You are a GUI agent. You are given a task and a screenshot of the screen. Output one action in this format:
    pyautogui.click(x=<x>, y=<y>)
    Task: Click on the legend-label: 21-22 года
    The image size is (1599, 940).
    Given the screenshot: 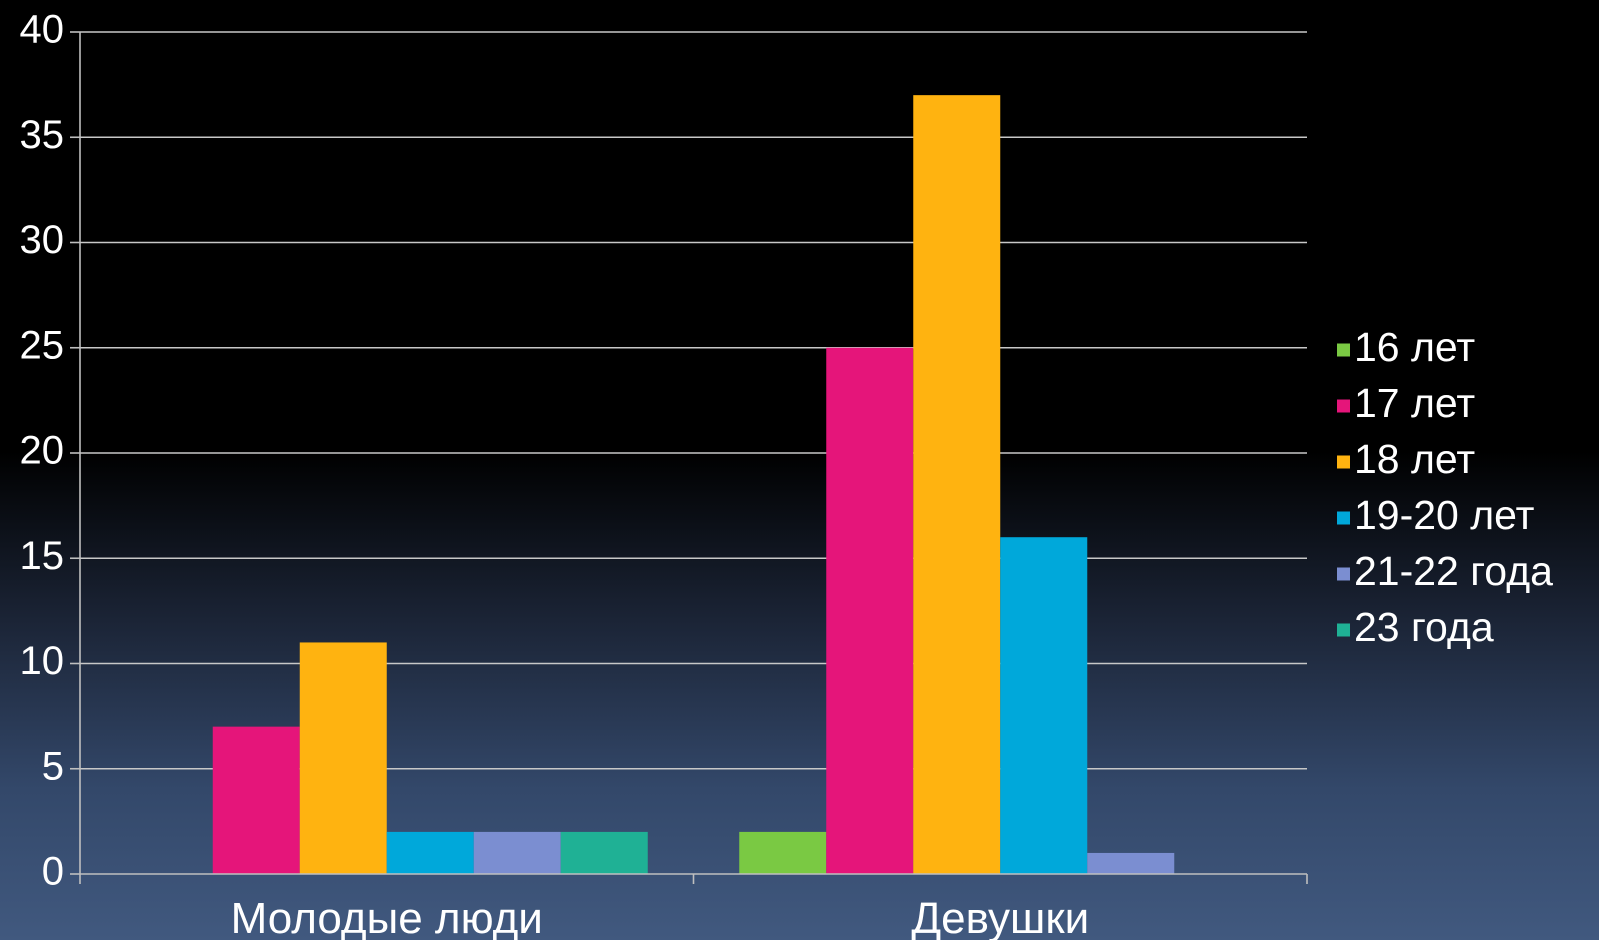 What is the action you would take?
    pyautogui.click(x=1453, y=571)
    